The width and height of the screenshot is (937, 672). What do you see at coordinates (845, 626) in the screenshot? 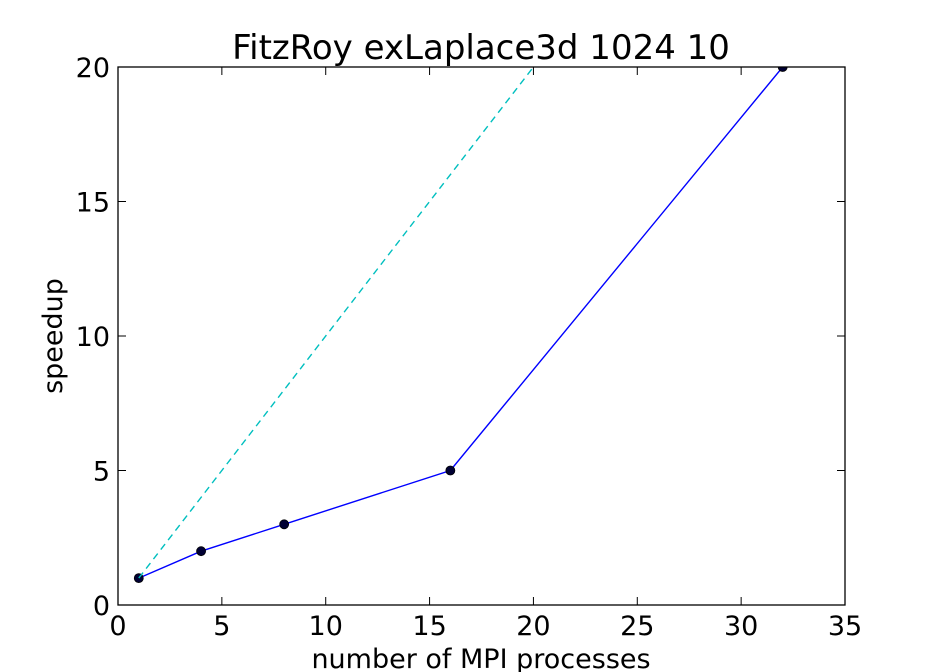
I see `x-tick-label: 35` at bounding box center [845, 626].